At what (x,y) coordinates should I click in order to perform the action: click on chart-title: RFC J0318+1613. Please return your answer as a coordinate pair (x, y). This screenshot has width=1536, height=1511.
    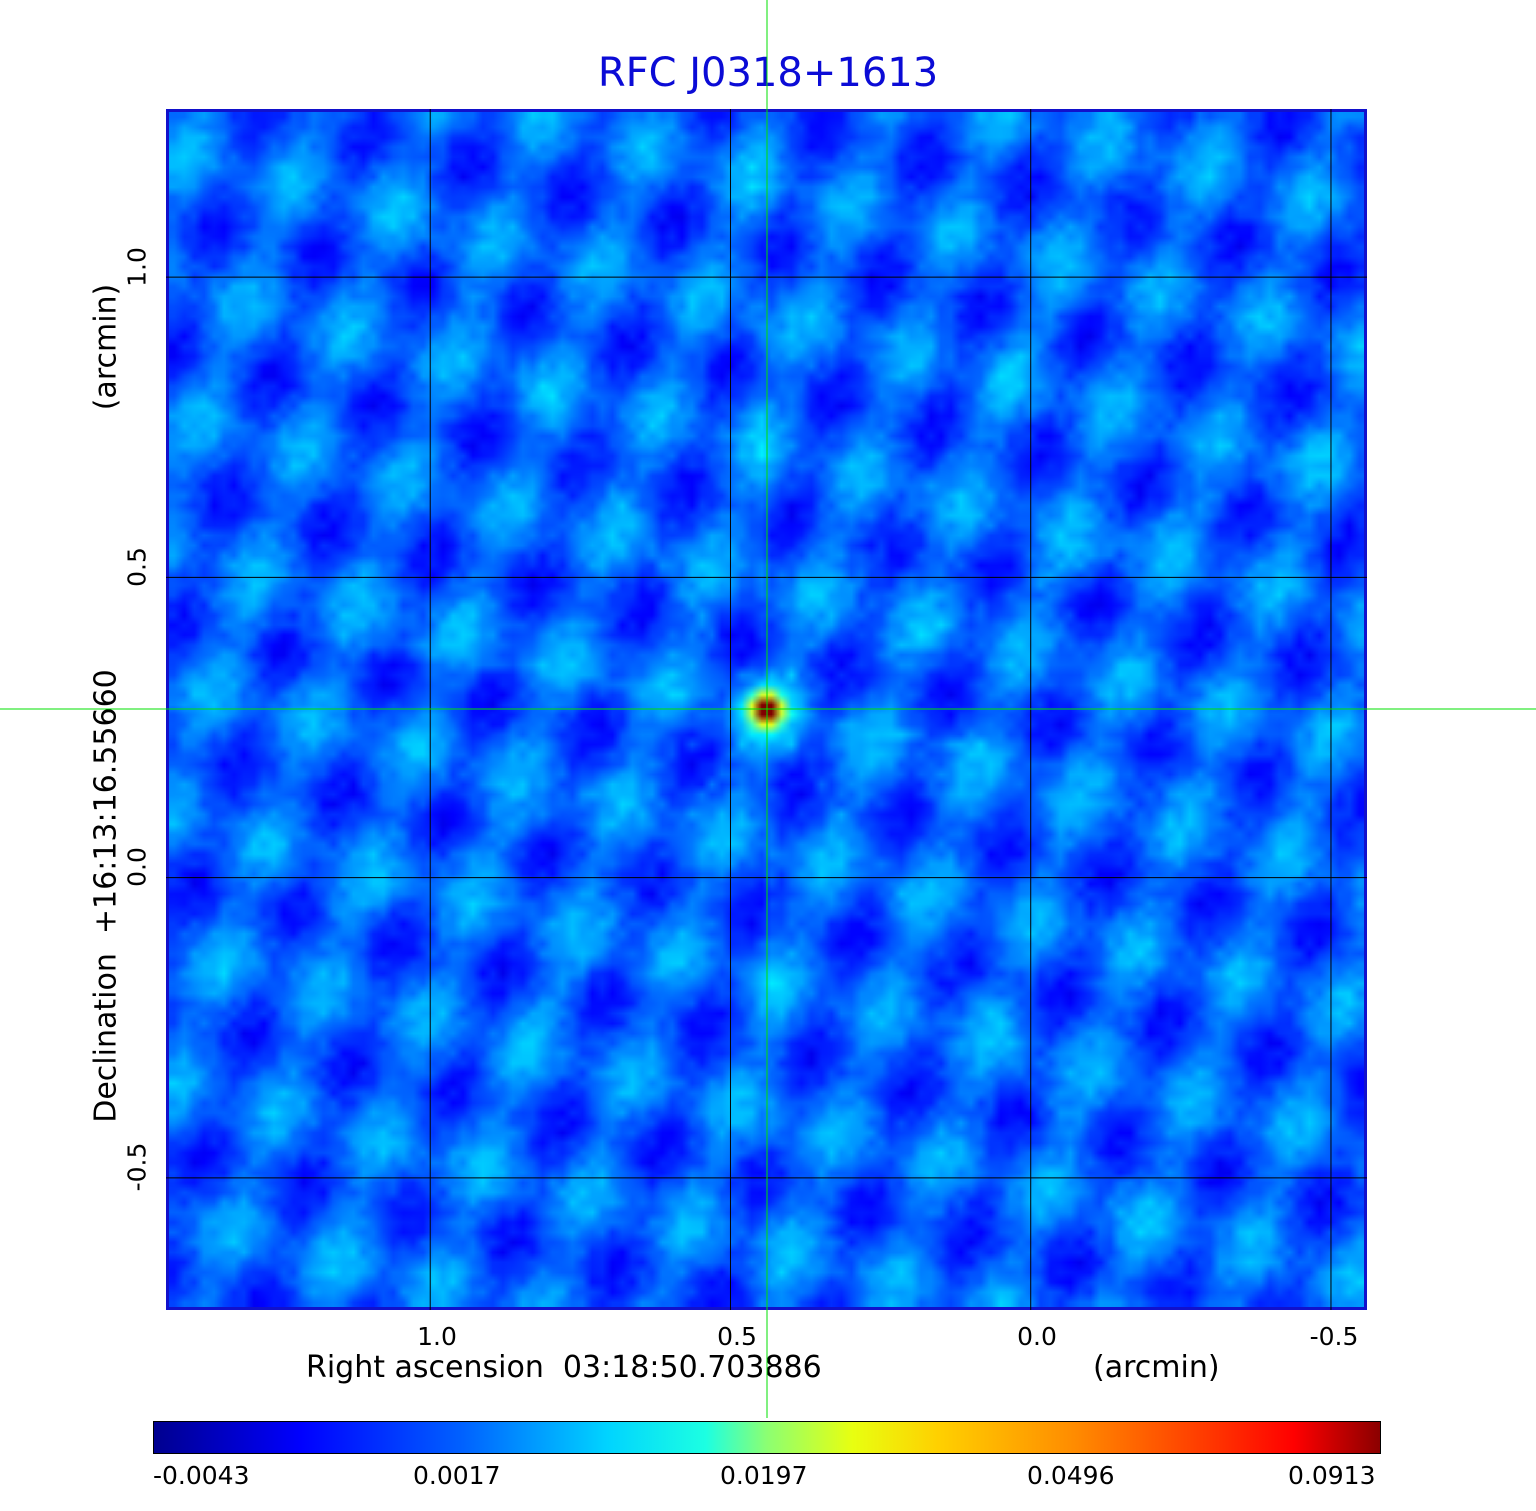
    Looking at the image, I should click on (768, 73).